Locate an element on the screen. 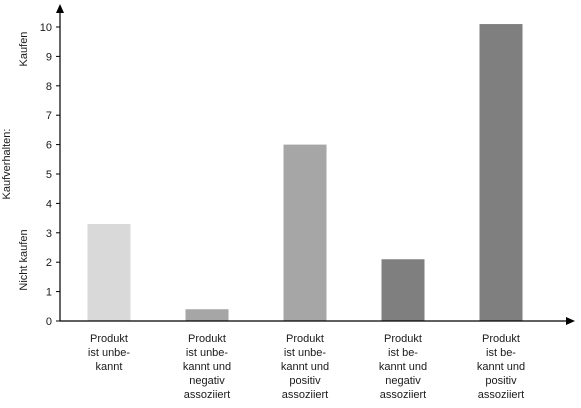 The height and width of the screenshot is (408, 581). y-tick-label: 9 is located at coordinates (49, 57).